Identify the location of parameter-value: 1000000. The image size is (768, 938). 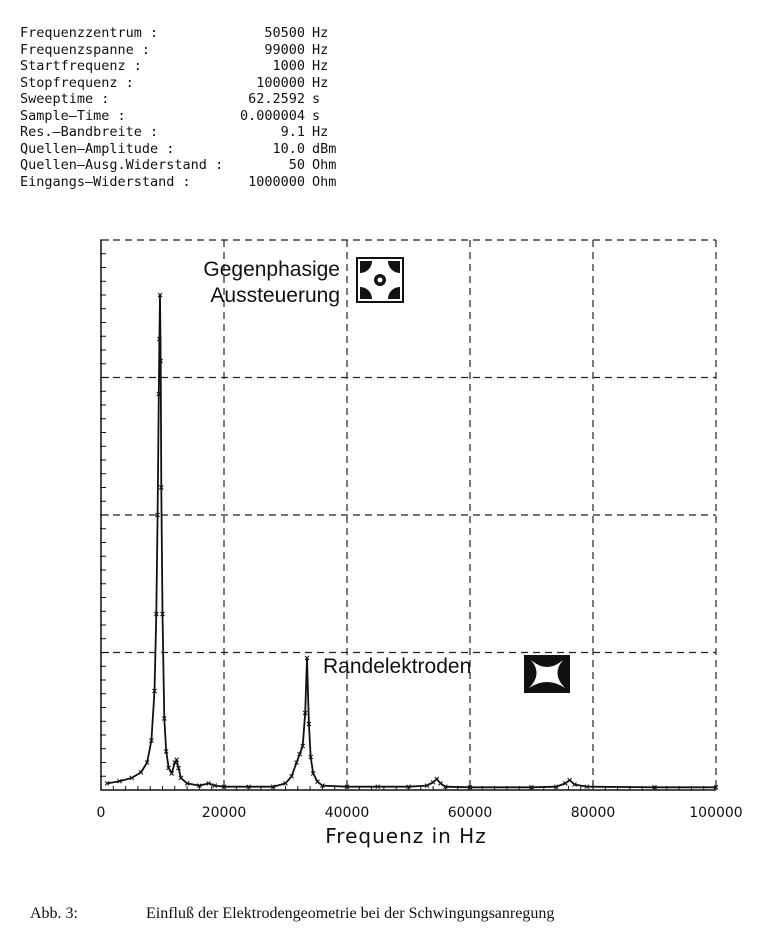
(276, 181).